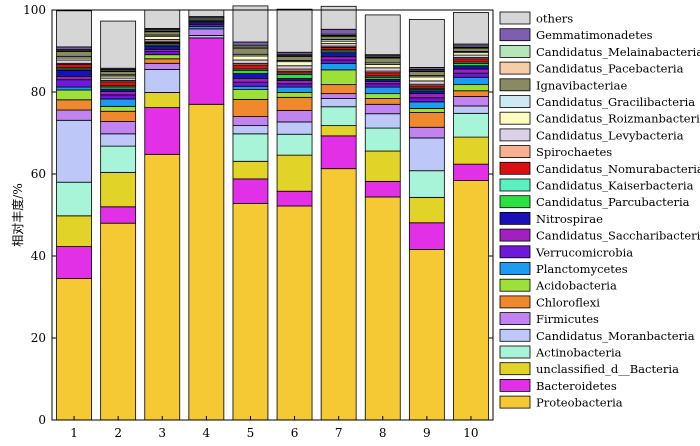 This screenshot has height=446, width=700. I want to click on legend-item: Candidatus_Kaiserbacteria, so click(596, 186).